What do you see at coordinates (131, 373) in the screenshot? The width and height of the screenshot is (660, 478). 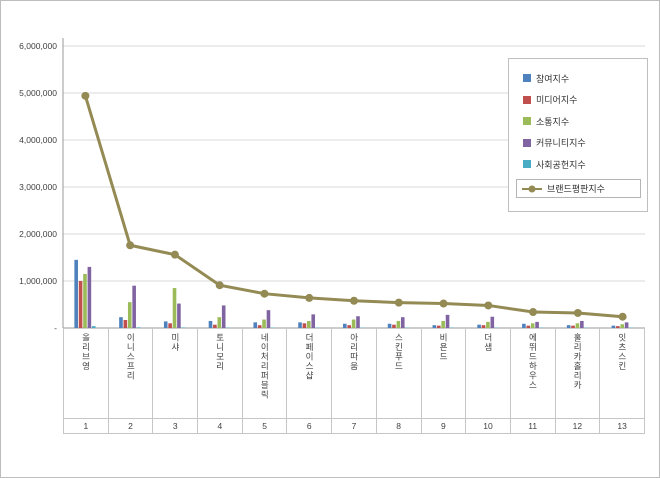 I see `category-label: 이니스프리` at bounding box center [131, 373].